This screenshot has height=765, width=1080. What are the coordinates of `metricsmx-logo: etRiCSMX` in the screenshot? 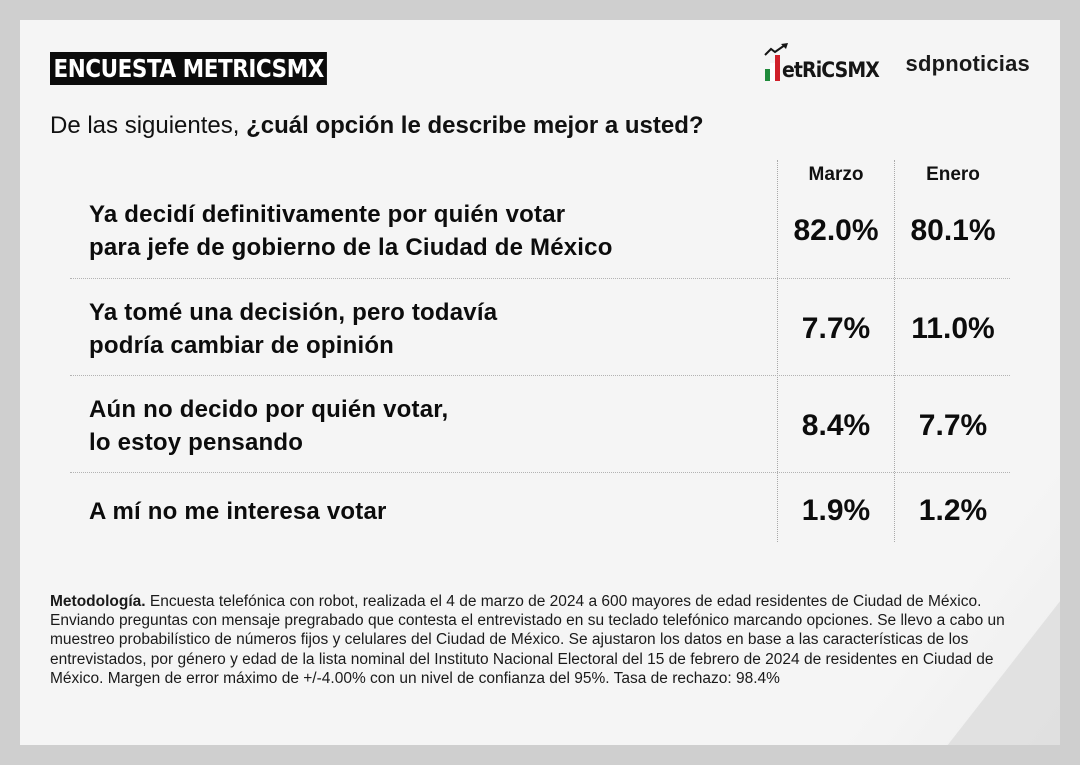 It's located at (827, 62).